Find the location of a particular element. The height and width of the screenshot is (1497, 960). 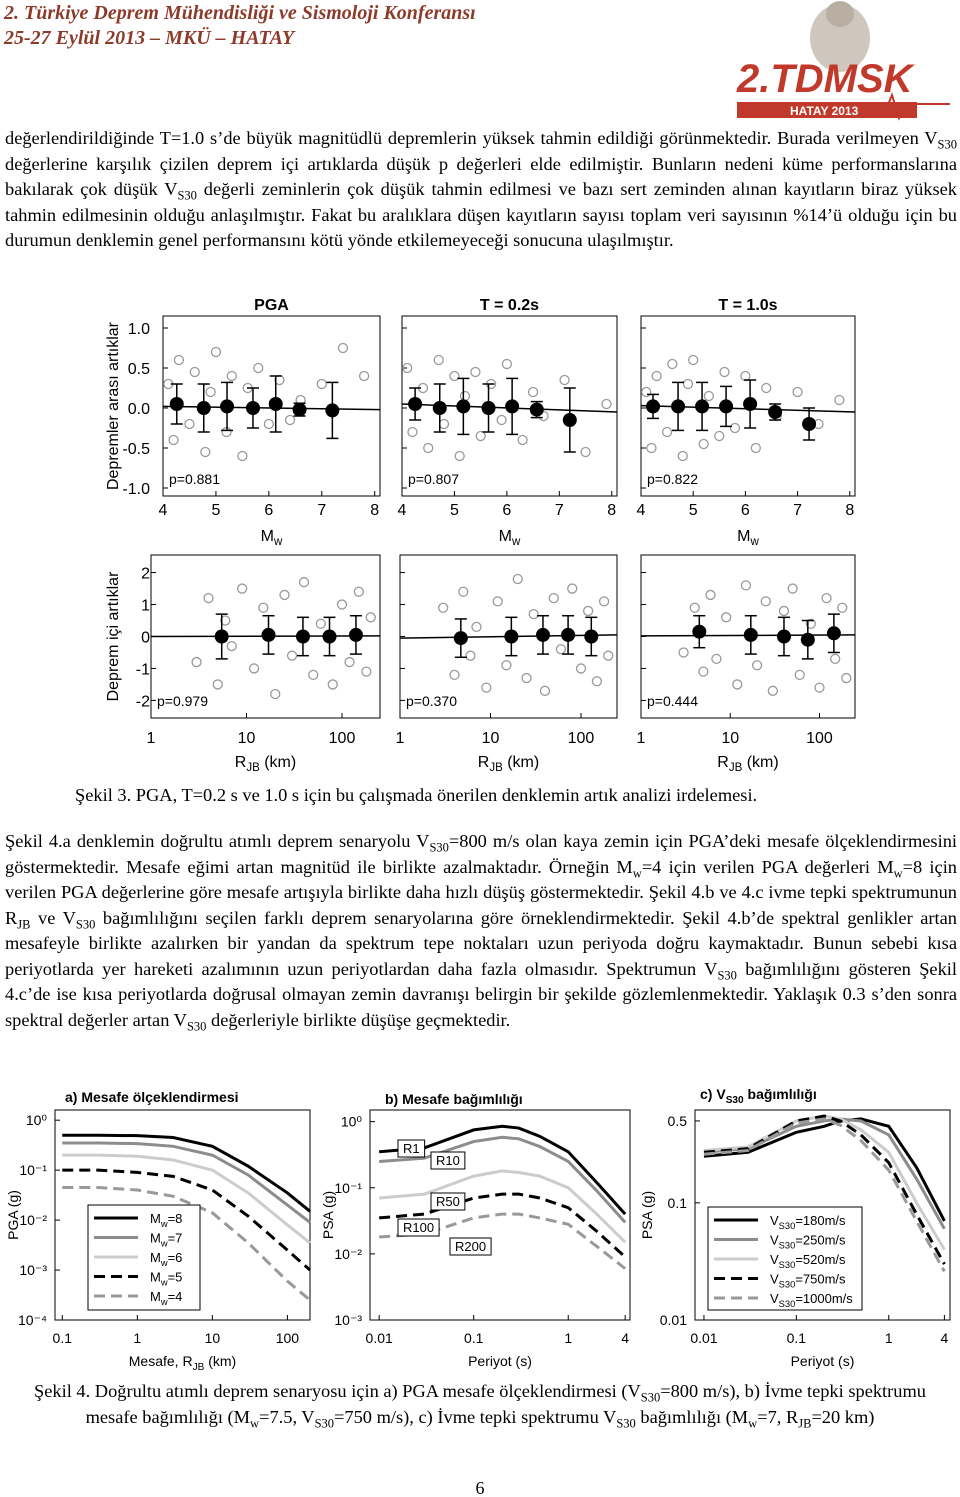

x-tick-label: 100 is located at coordinates (819, 738).